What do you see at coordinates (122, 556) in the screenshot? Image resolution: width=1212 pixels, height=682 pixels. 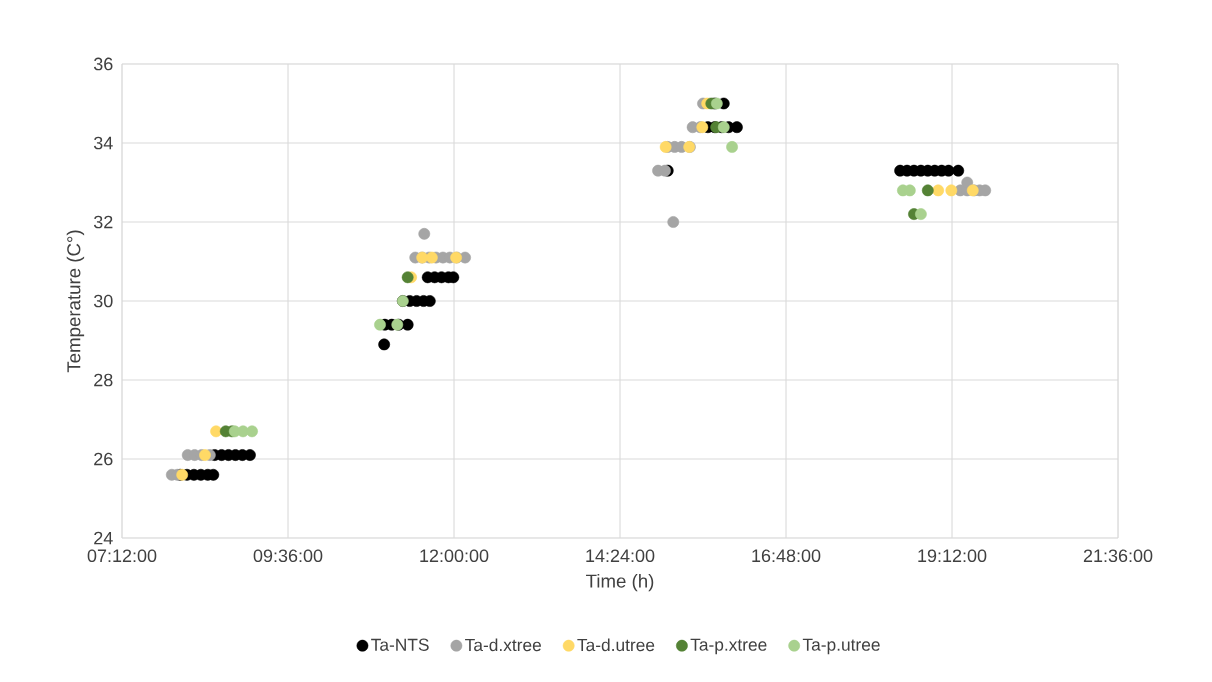 I see `x-tick-label: 07:12:00` at bounding box center [122, 556].